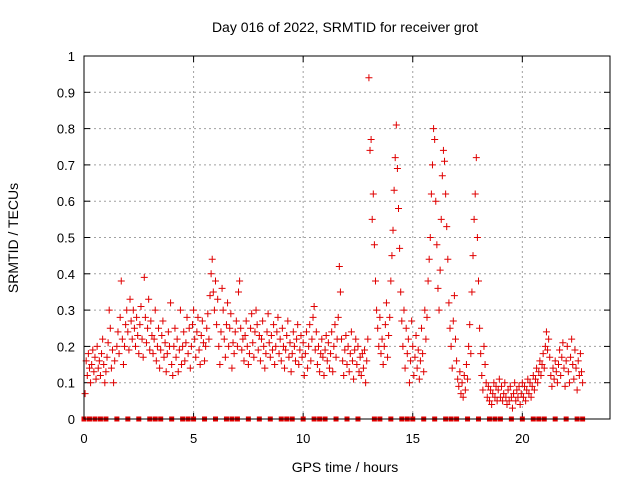  Describe the element at coordinates (522, 438) in the screenshot. I see `x-tick-label: 20` at that location.